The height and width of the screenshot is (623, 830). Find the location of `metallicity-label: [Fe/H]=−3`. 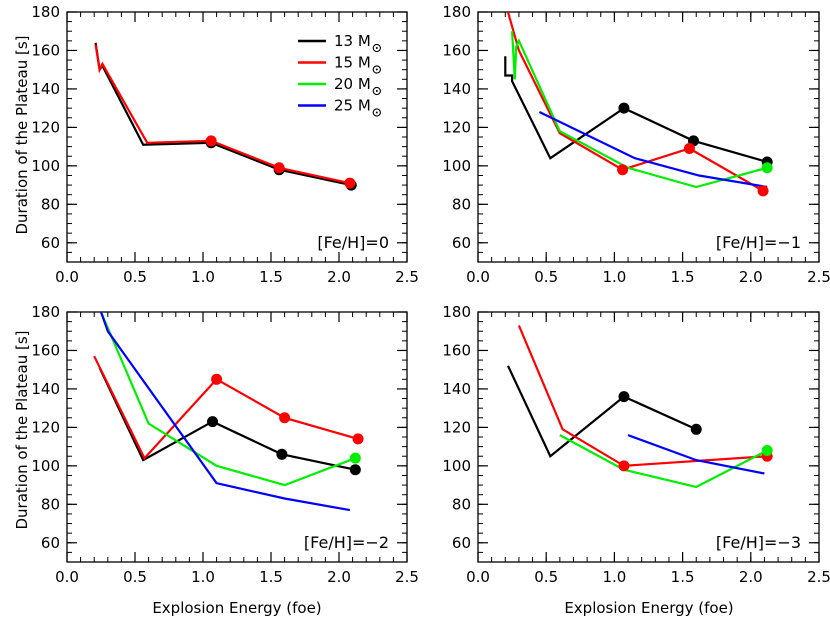

metallicity-label: [Fe/H]=−3 is located at coordinates (758, 542).